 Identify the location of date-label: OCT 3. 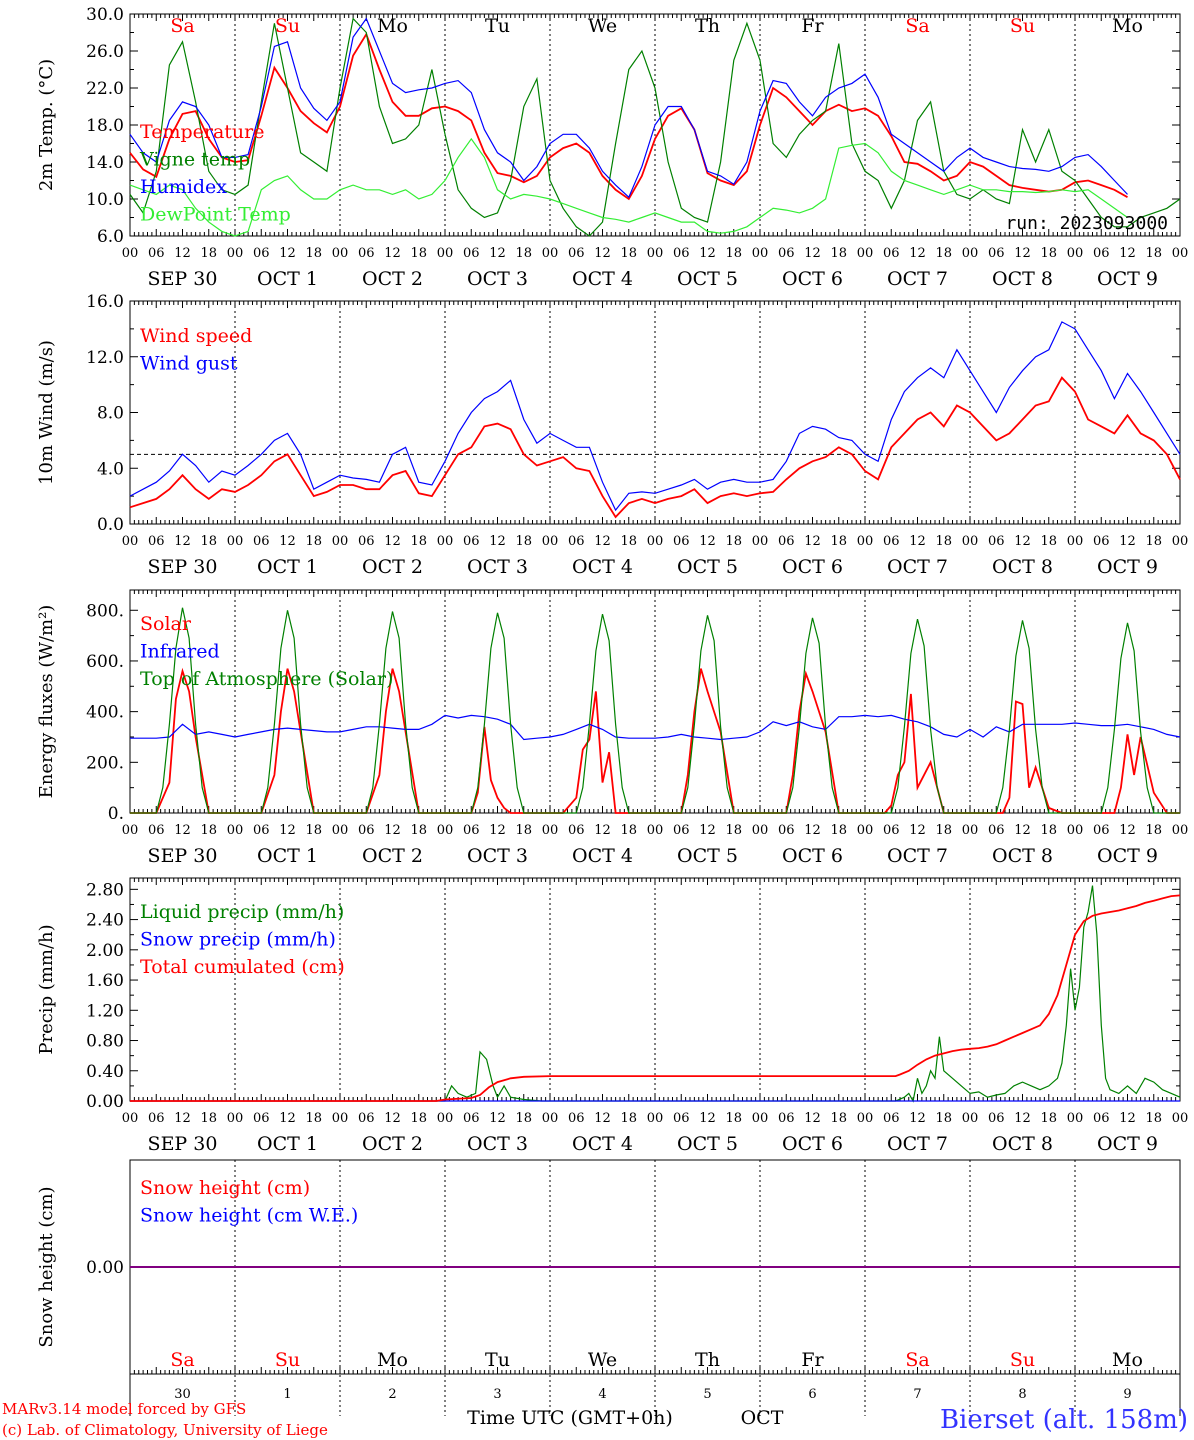
(497, 567).